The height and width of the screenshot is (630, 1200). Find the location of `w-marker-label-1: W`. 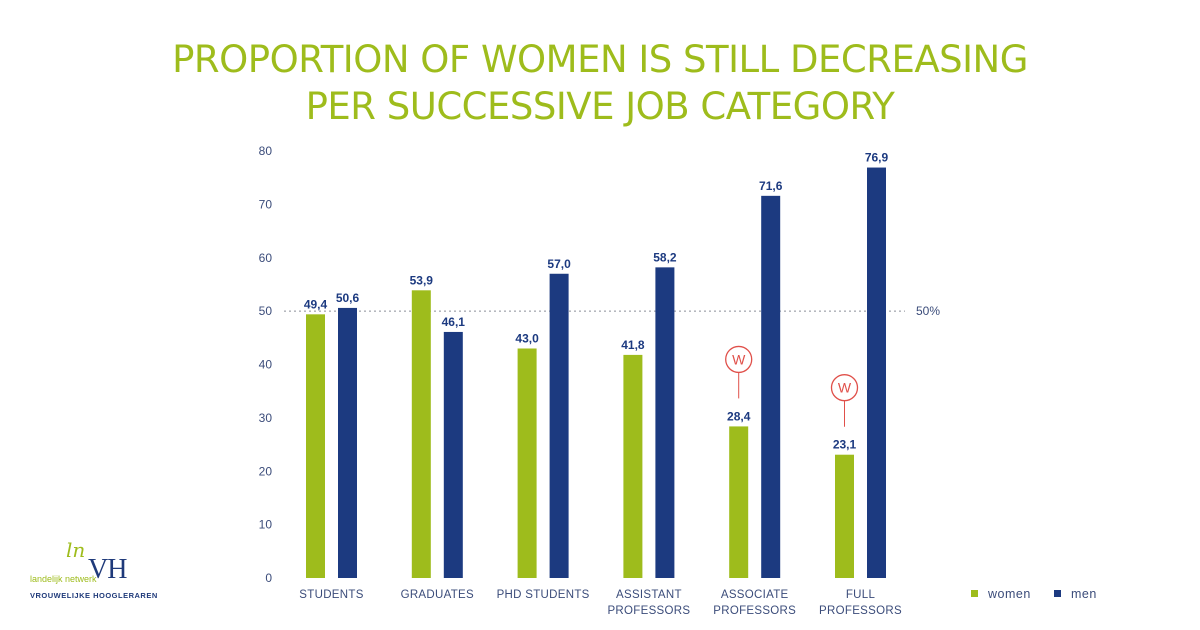

w-marker-label-1: W is located at coordinates (845, 388).